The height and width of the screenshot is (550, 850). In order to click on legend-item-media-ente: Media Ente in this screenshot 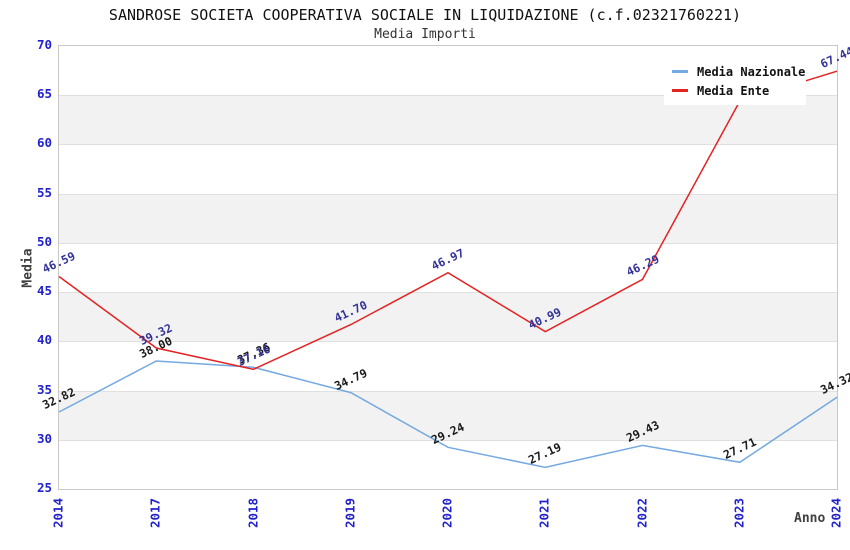, I will do `click(736, 90)`.